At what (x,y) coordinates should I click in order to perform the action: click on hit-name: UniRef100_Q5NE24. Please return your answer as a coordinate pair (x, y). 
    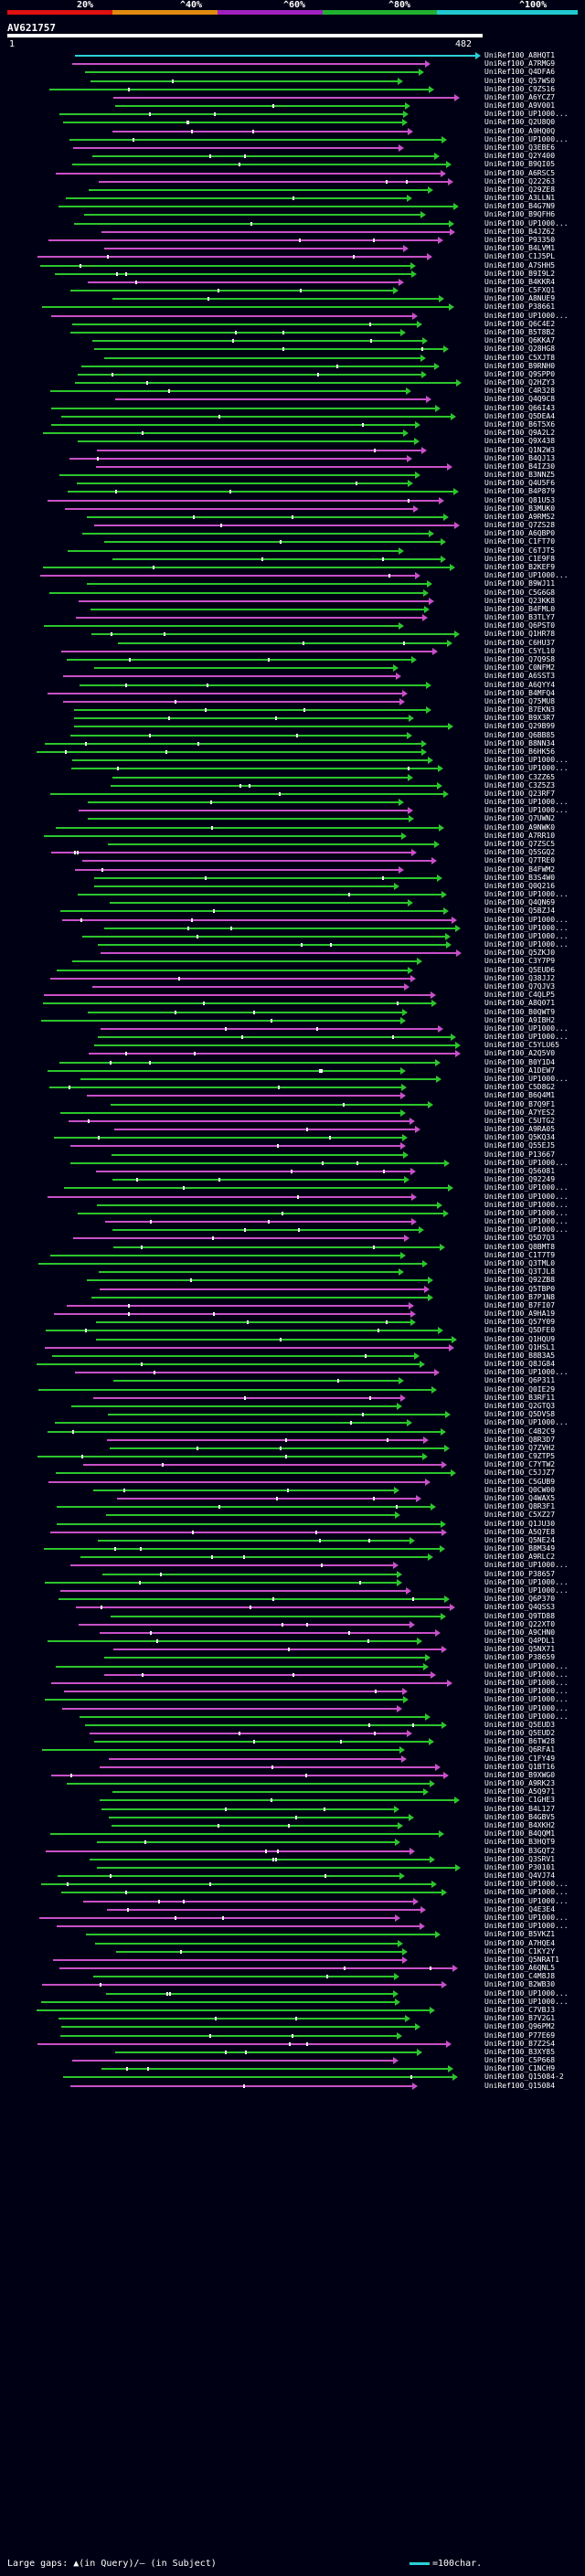
    Looking at the image, I should click on (520, 1539).